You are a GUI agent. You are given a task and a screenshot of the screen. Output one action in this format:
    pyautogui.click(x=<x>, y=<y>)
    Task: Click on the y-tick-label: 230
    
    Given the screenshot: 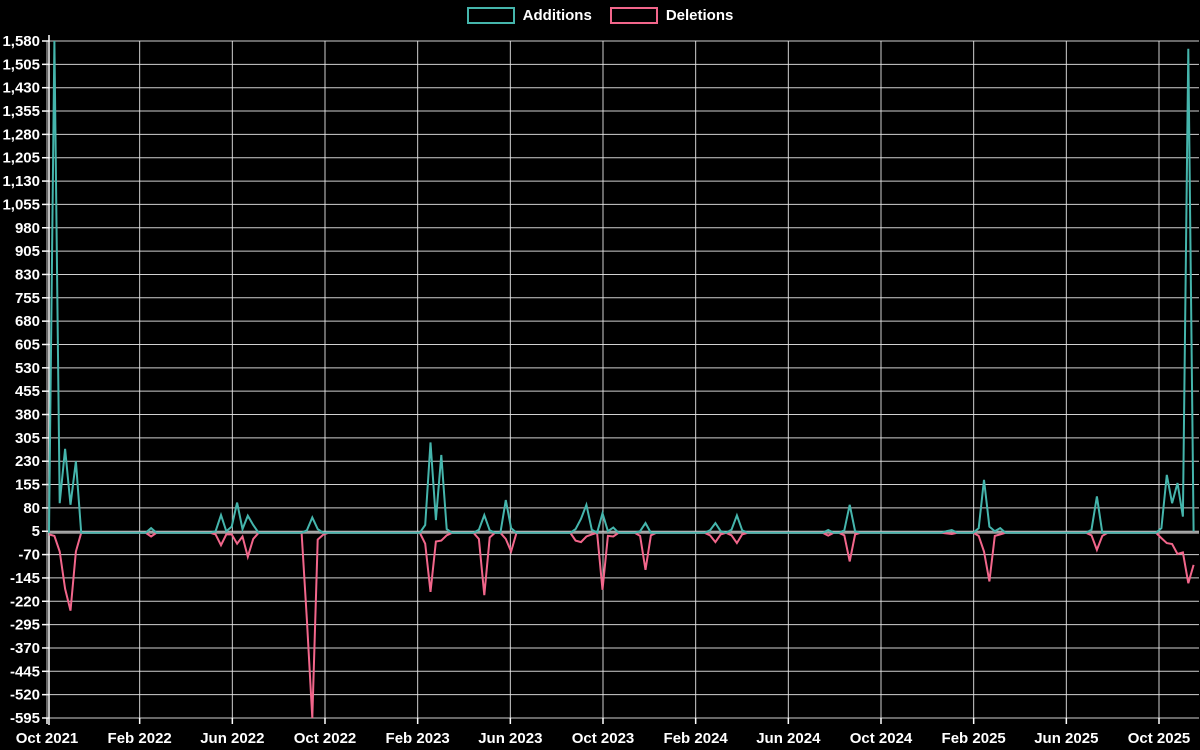 What is the action you would take?
    pyautogui.click(x=27, y=461)
    